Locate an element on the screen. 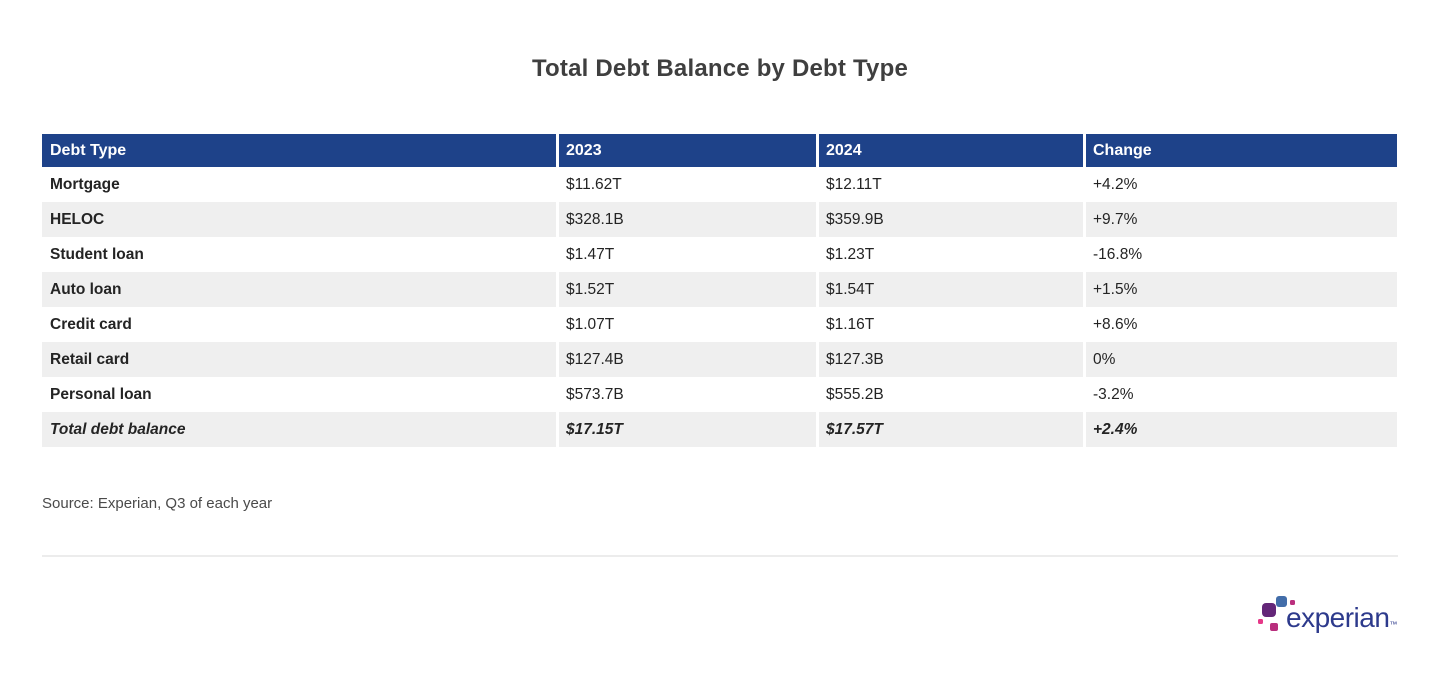  value-2023-cell: $1.07T is located at coordinates (686, 324).